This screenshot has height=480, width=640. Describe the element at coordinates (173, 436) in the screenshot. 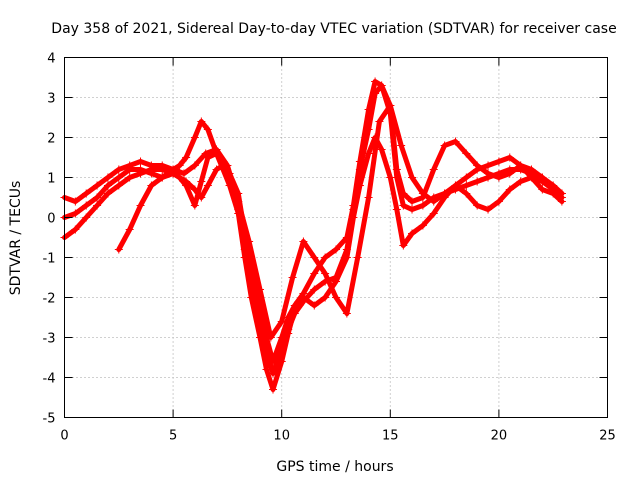

I see `x-tick-label: 5` at that location.